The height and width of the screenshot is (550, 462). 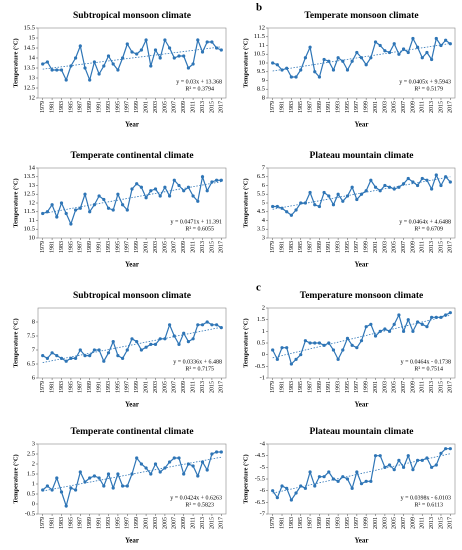 What do you see at coordinates (261, 211) in the screenshot?
I see `y-tick-label: 4.5` at bounding box center [261, 211].